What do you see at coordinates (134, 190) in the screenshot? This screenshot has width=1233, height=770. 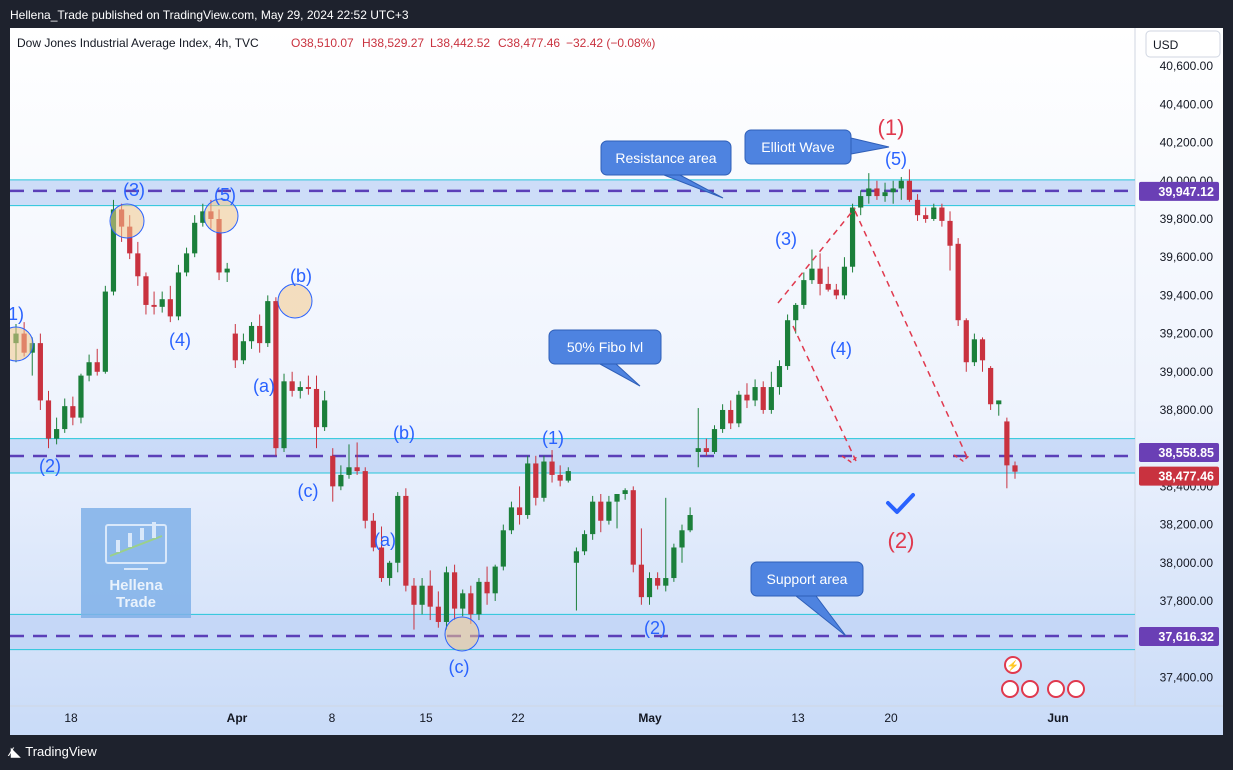 I see `wave-label: (3)` at bounding box center [134, 190].